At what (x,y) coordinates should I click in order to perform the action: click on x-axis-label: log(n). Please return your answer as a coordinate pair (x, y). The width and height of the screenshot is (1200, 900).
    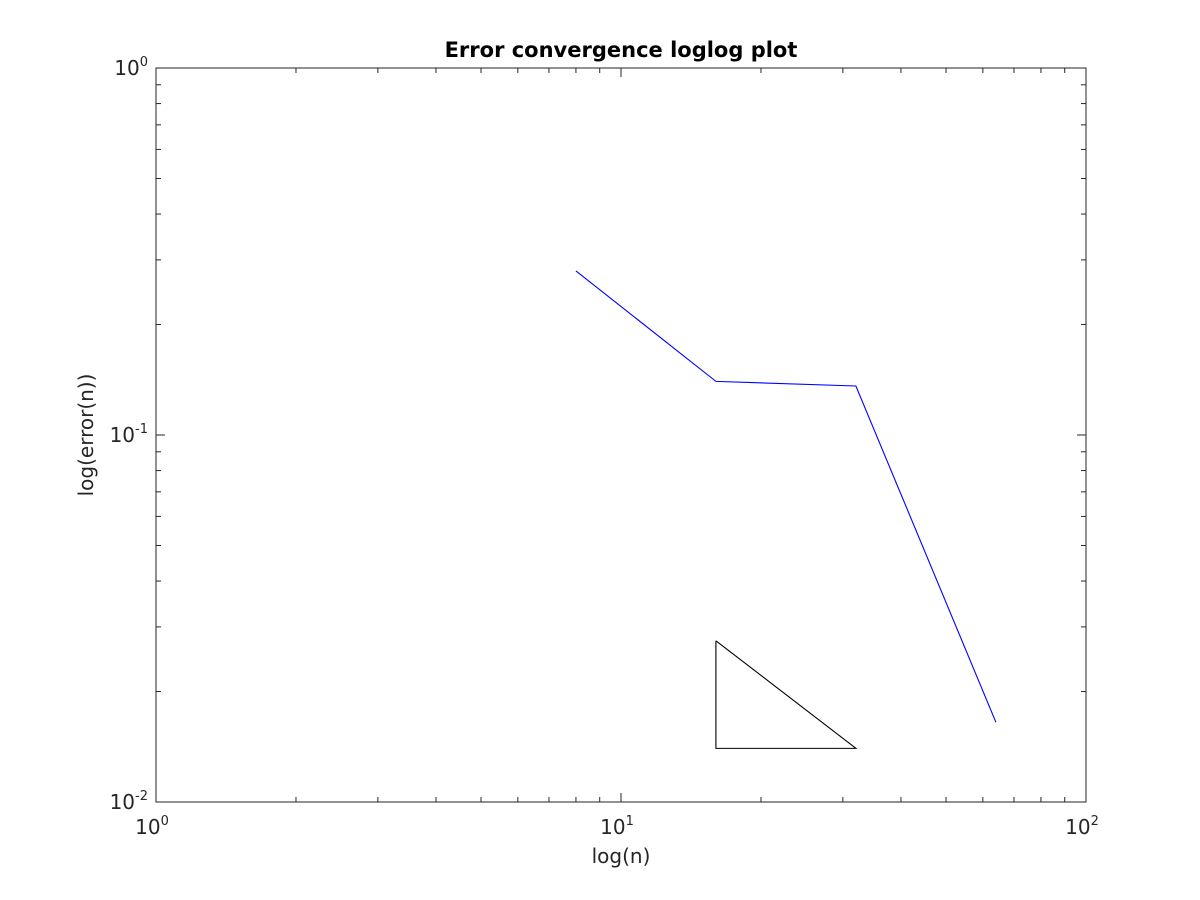
    Looking at the image, I should click on (621, 856).